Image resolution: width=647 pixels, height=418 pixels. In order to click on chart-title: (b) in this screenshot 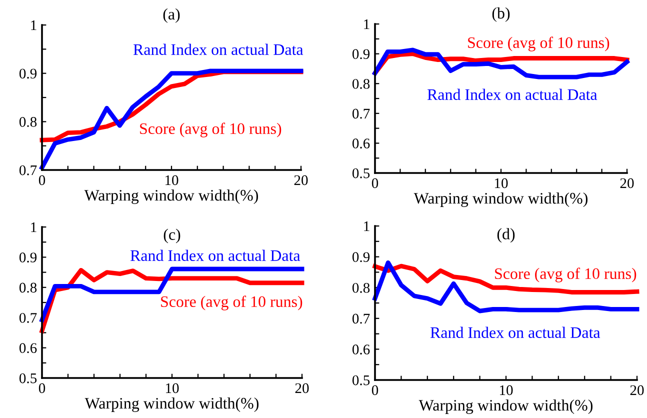, I will do `click(501, 14)`.